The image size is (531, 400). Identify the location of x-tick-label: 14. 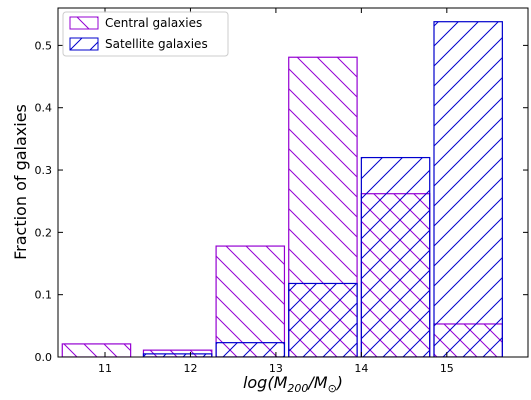
(361, 368).